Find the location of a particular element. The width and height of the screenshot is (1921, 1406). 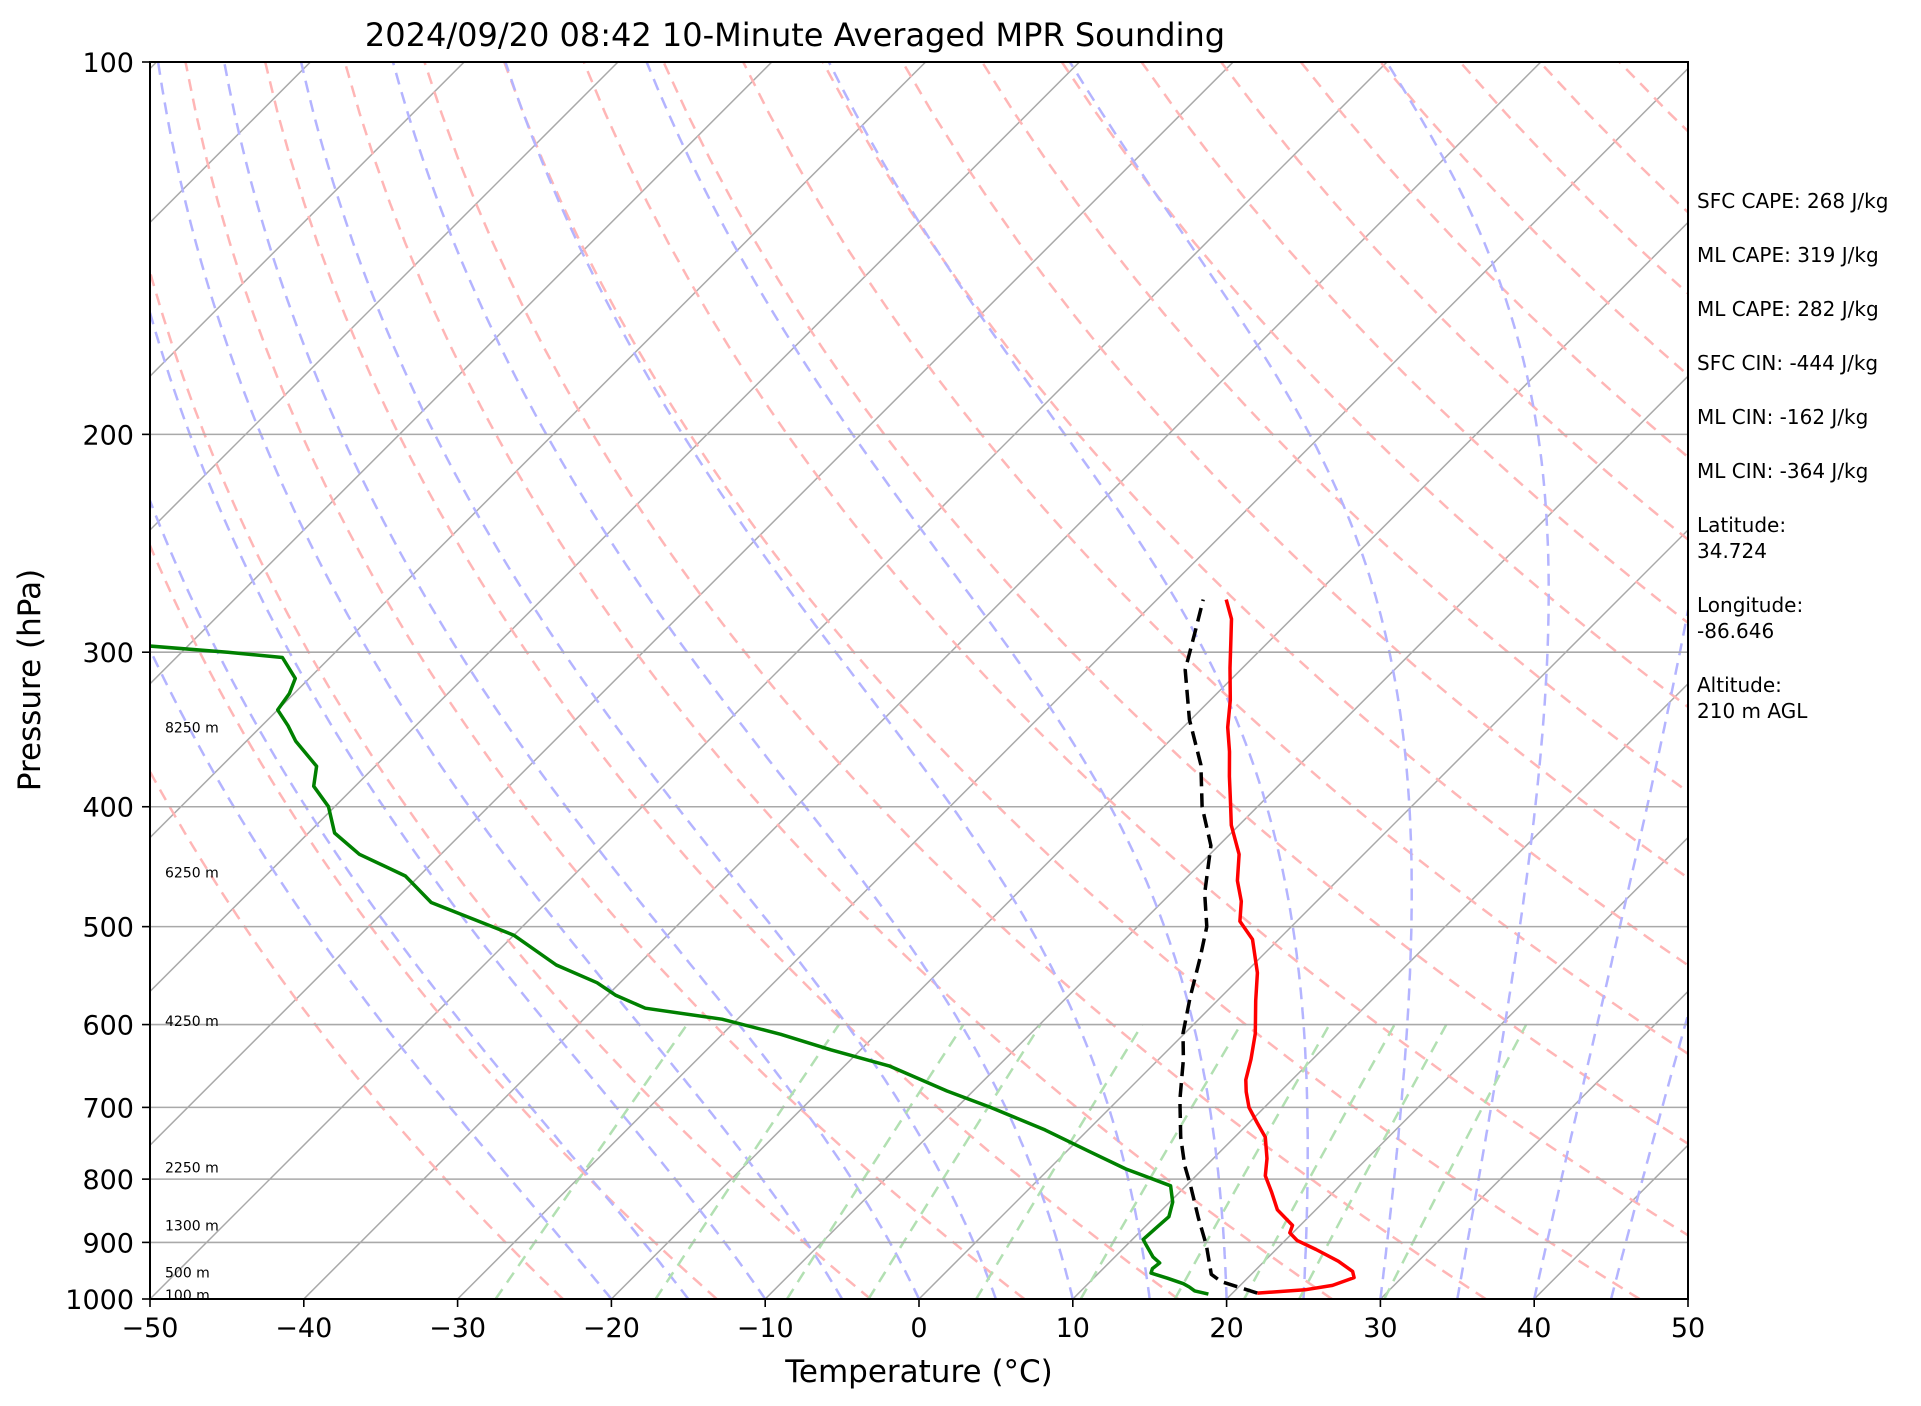

height-label: 8250 m is located at coordinates (192, 728).